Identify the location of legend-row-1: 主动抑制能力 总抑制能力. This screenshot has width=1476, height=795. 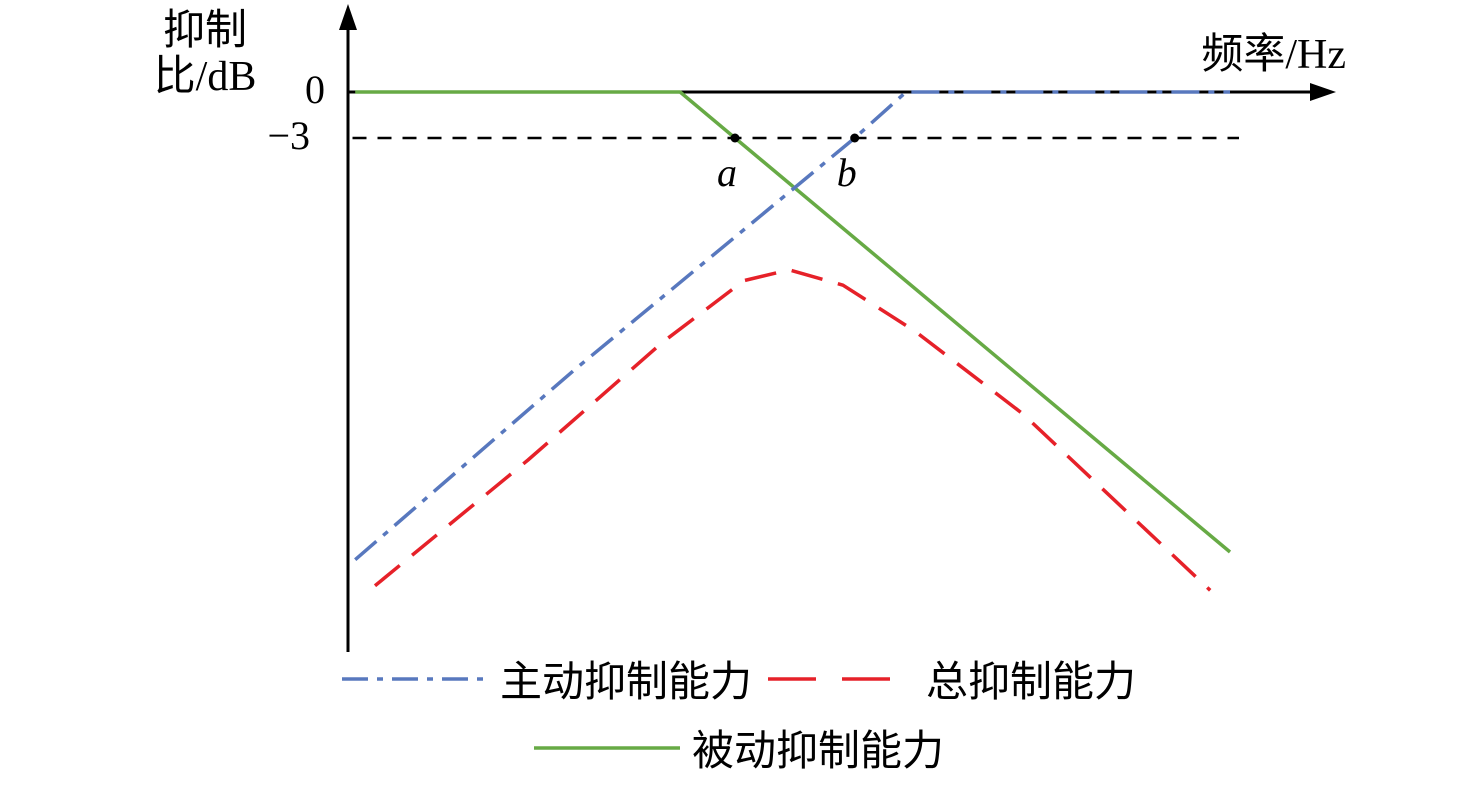
(738, 678).